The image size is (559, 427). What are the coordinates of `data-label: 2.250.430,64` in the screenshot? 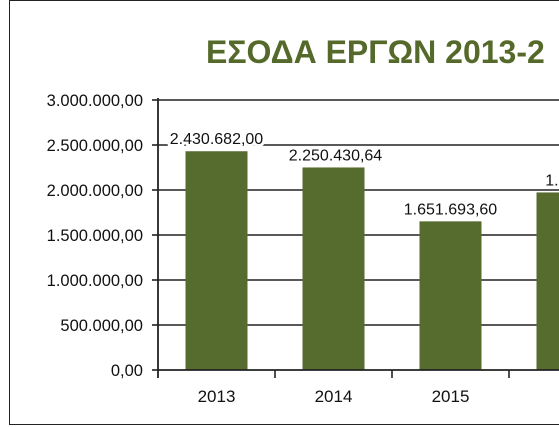 It's located at (336, 155).